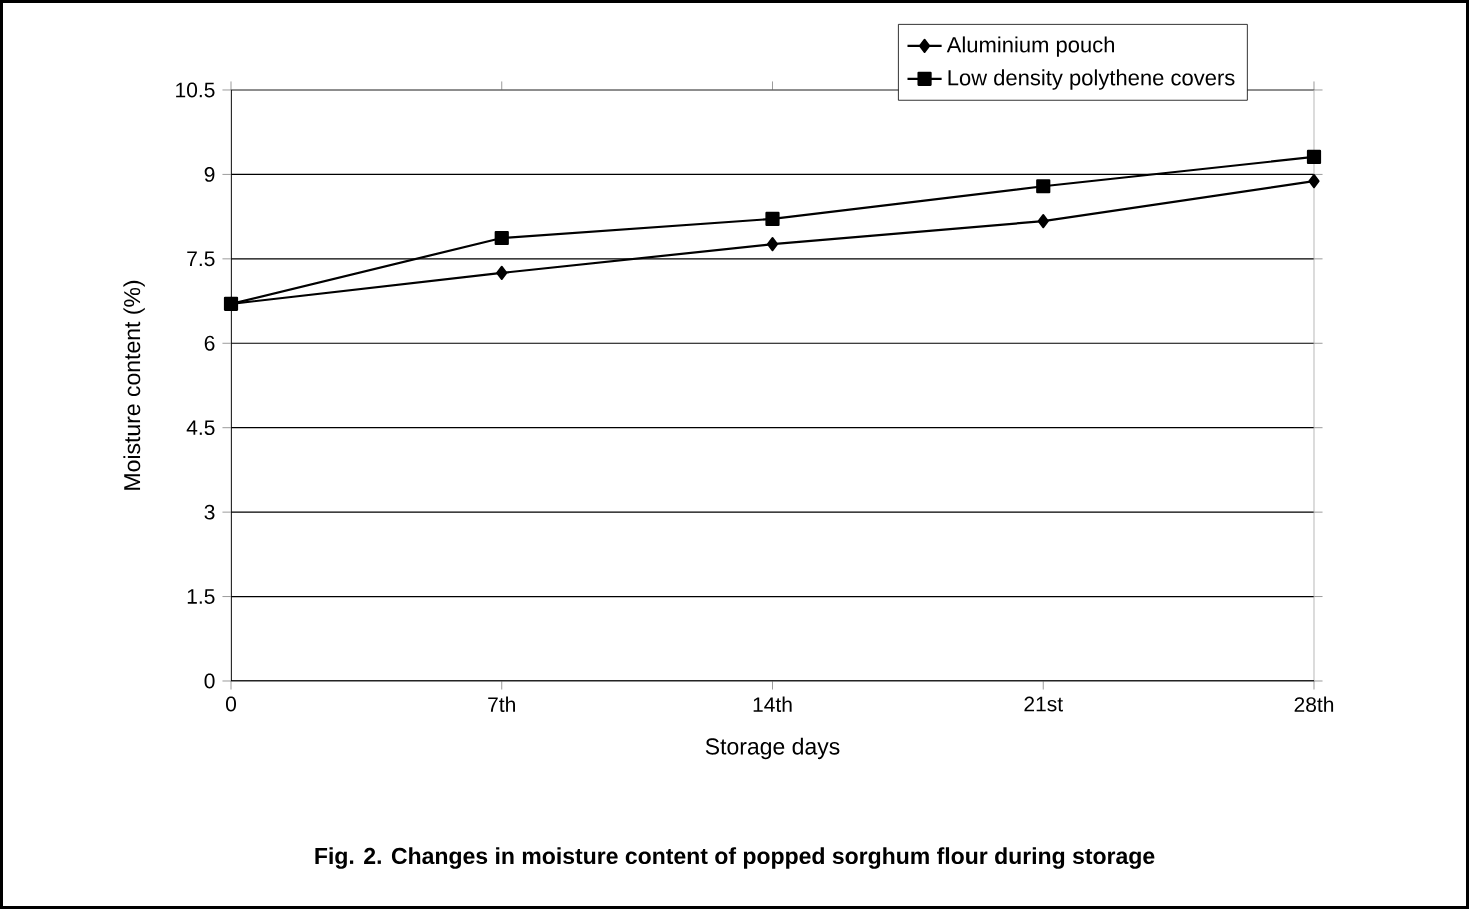 This screenshot has height=909, width=1469. Describe the element at coordinates (195, 90) in the screenshot. I see `y-tick-label: 10.5` at that location.